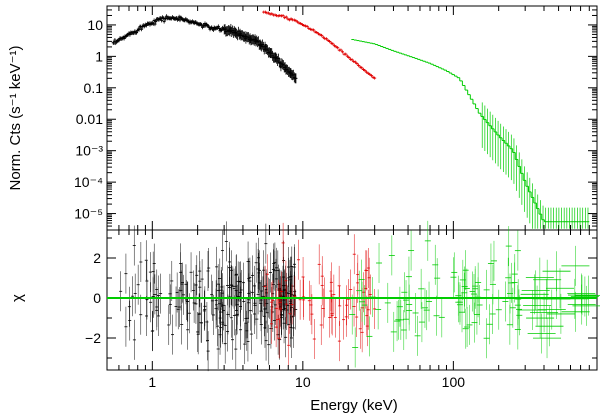 This screenshot has height=416, width=600. What do you see at coordinates (204, 49) in the screenshot?
I see `spectrum-series-black` at bounding box center [204, 49].